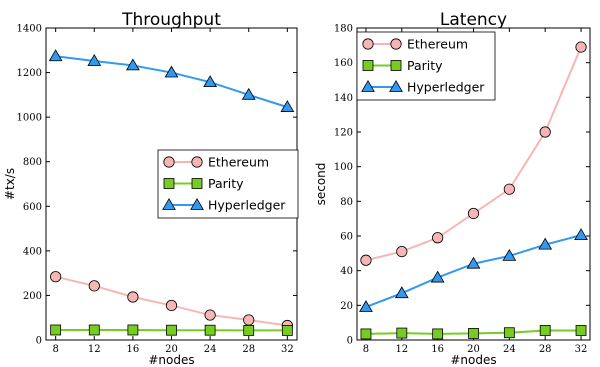  Describe the element at coordinates (321, 184) in the screenshot. I see `y-axis-label: second` at that location.